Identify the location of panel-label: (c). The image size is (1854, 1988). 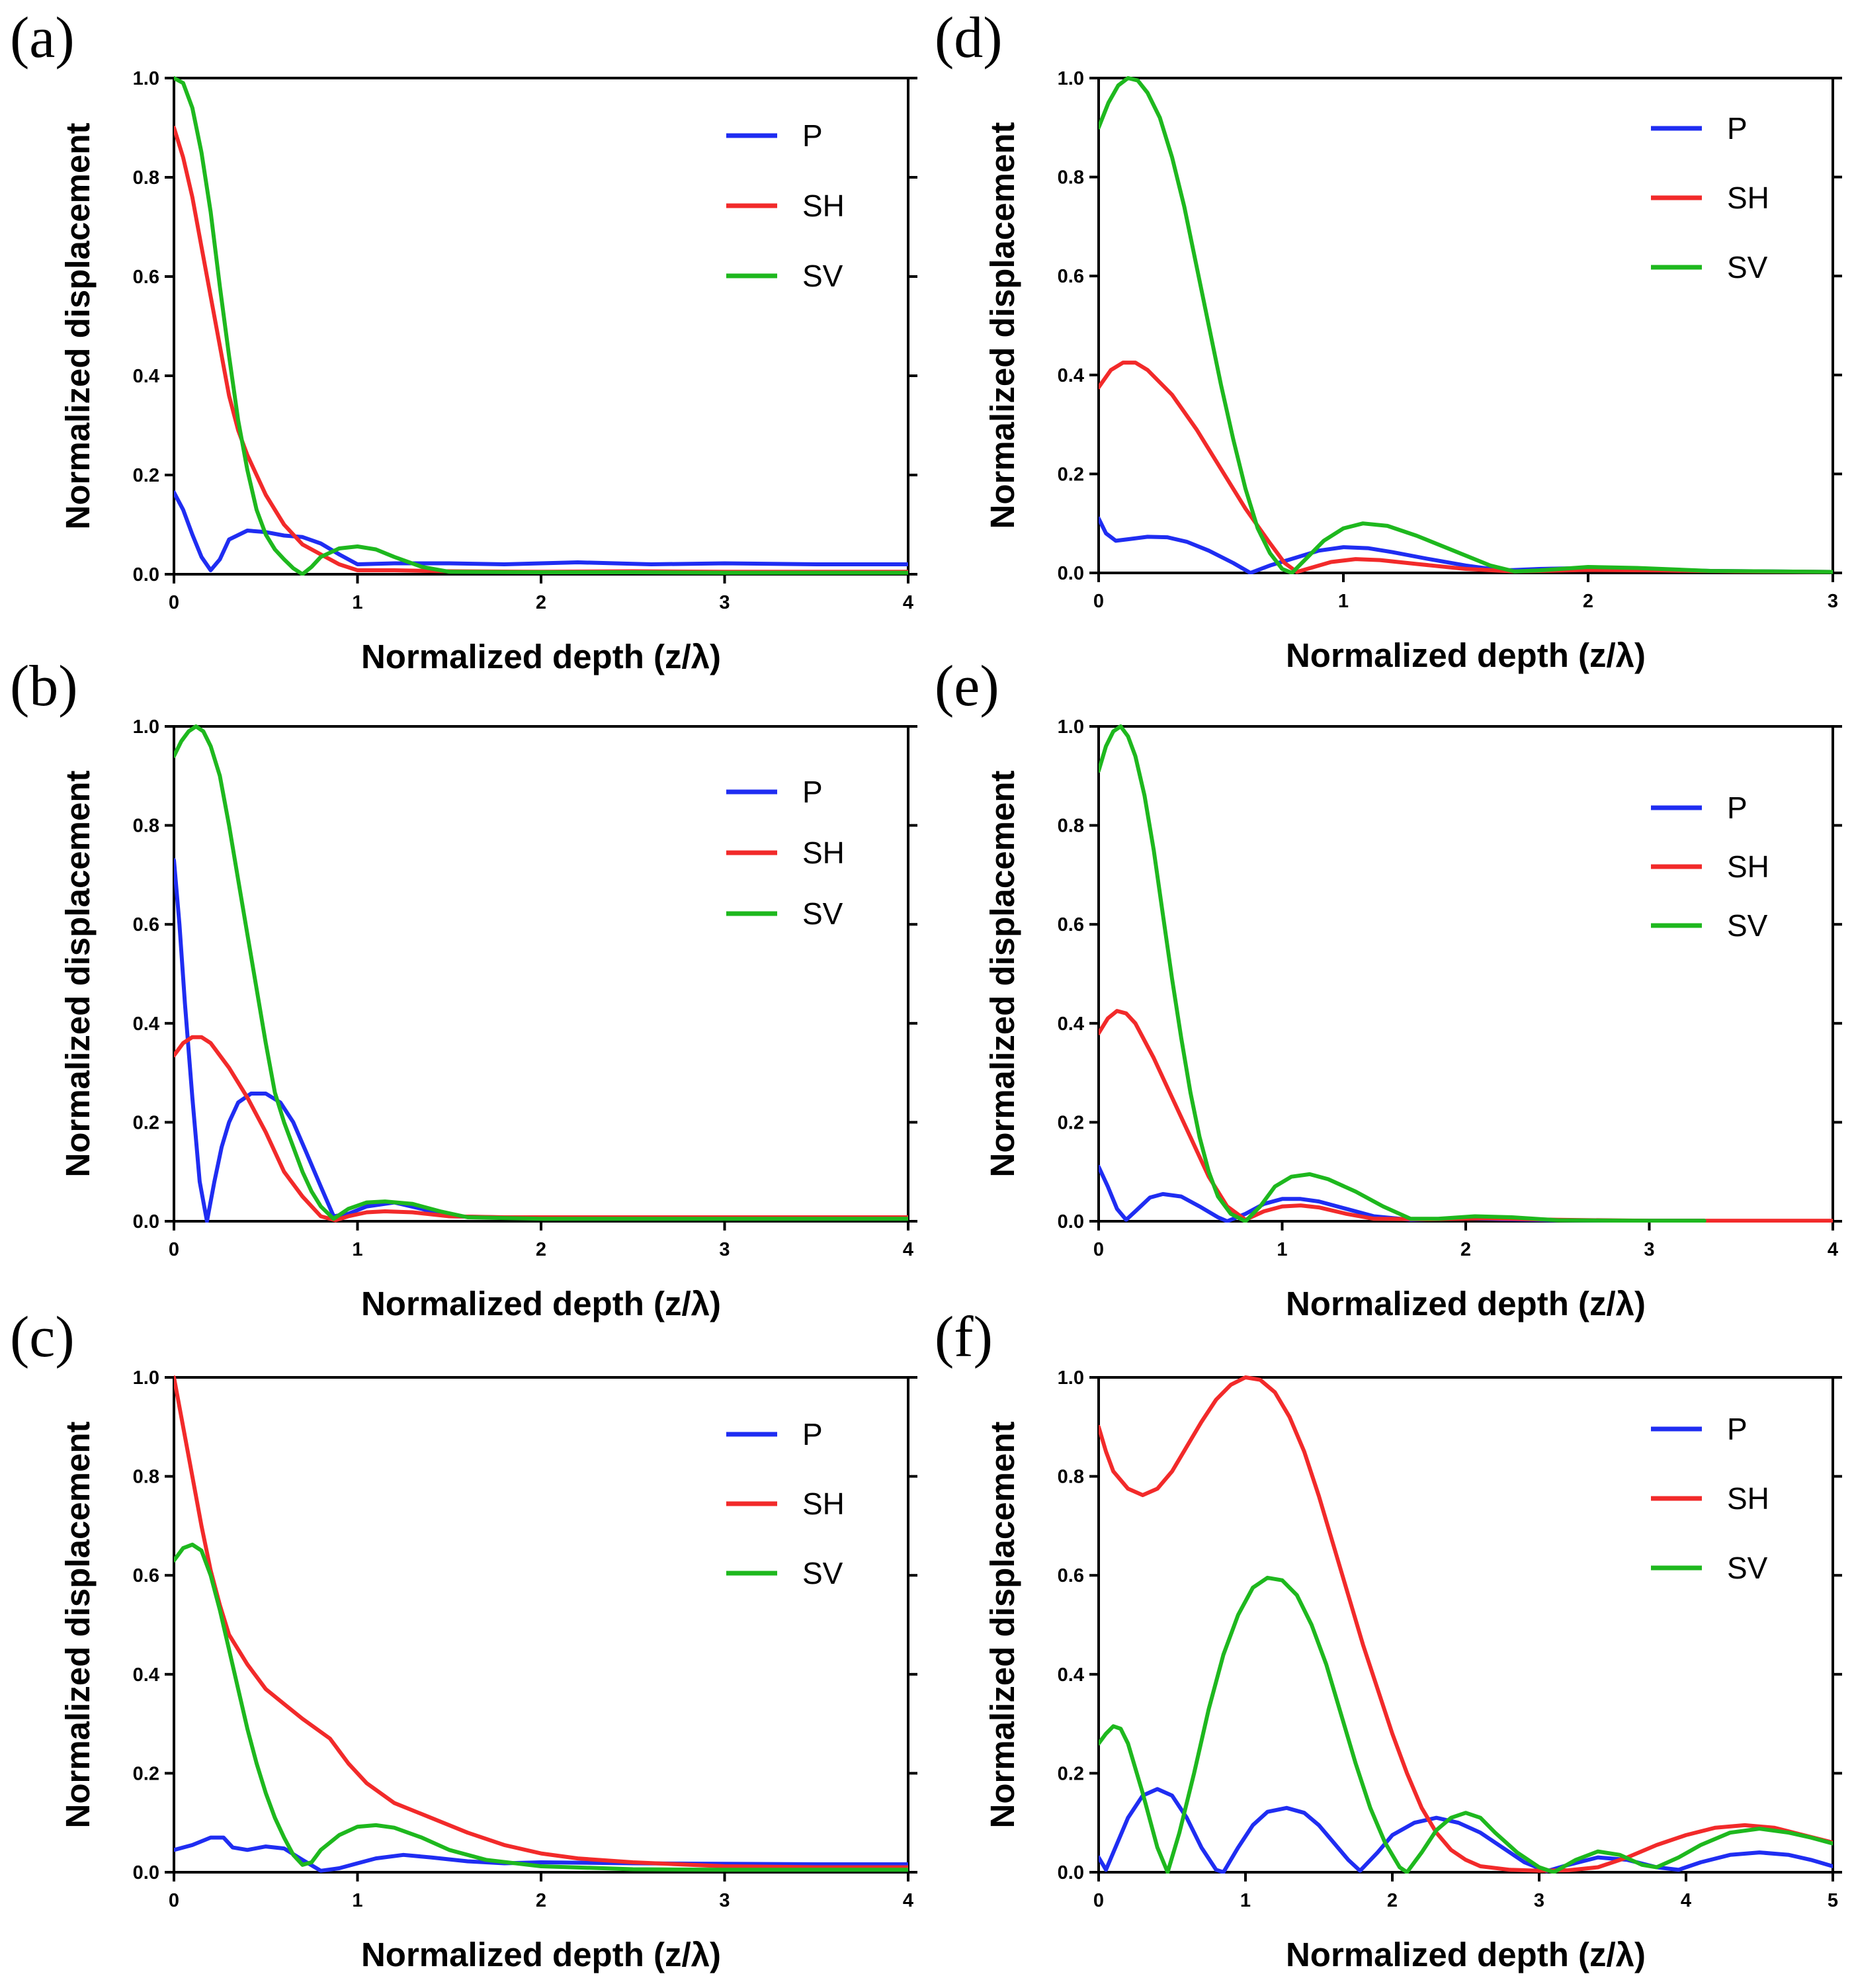
(42, 1337).